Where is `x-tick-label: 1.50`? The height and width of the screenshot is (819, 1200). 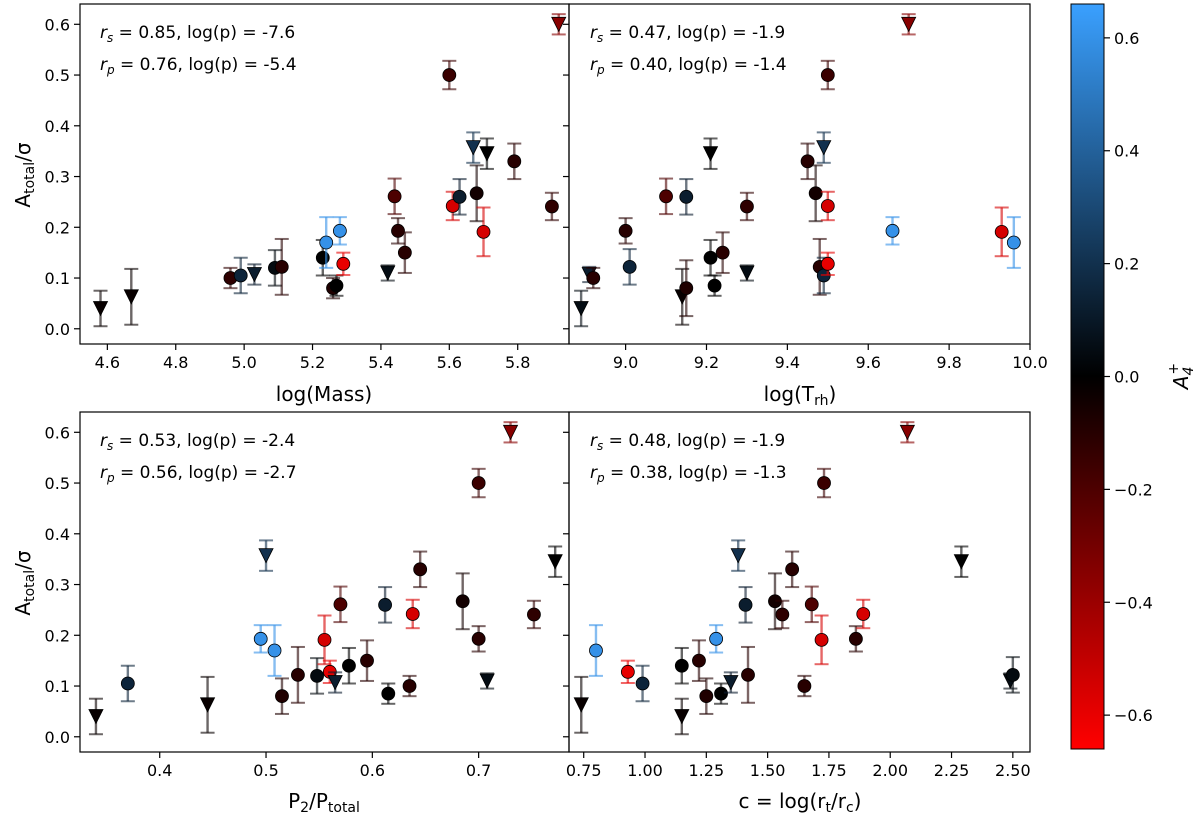
x-tick-label: 1.50 is located at coordinates (768, 770).